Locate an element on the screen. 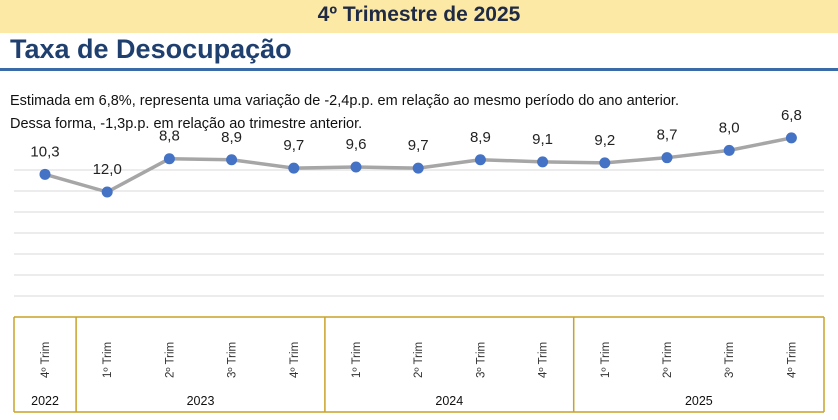 The height and width of the screenshot is (420, 838). category-label-1: 1º Trim is located at coordinates (108, 360).